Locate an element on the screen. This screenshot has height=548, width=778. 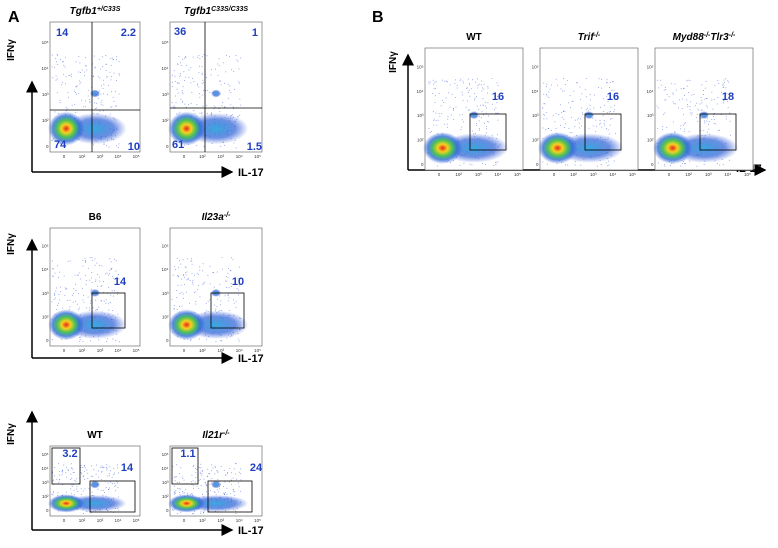
y-tick-label: 10³ is located at coordinates (165, 482).